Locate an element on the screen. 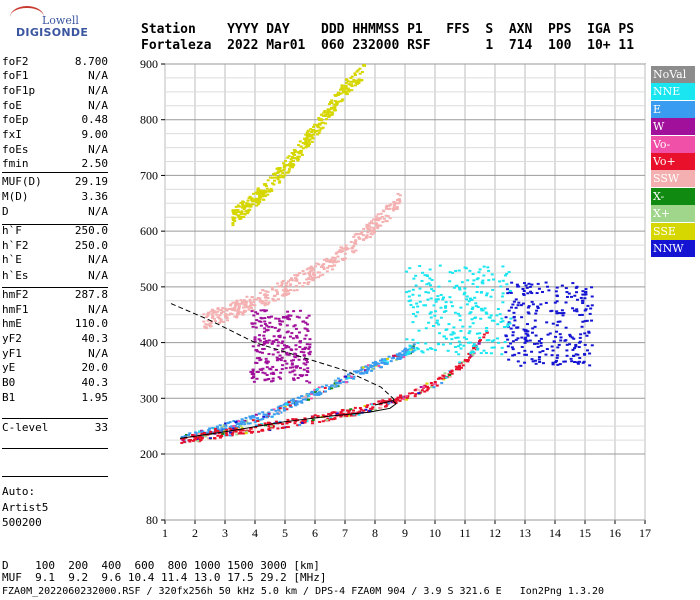 The width and height of the screenshot is (700, 600). param-value: 0.48 is located at coordinates (95, 119).